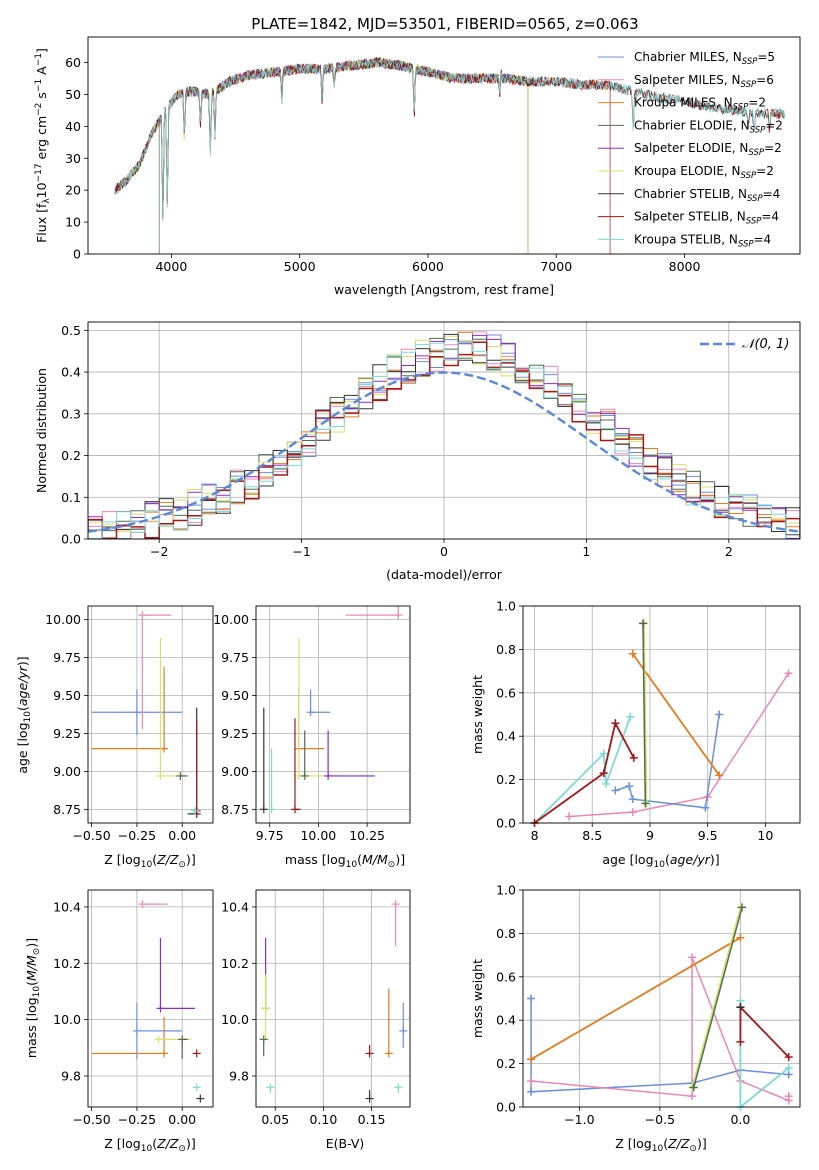 This screenshot has height=1170, width=819. Describe the element at coordinates (323, 1119) in the screenshot. I see `x-tick-label: 0.10` at that location.